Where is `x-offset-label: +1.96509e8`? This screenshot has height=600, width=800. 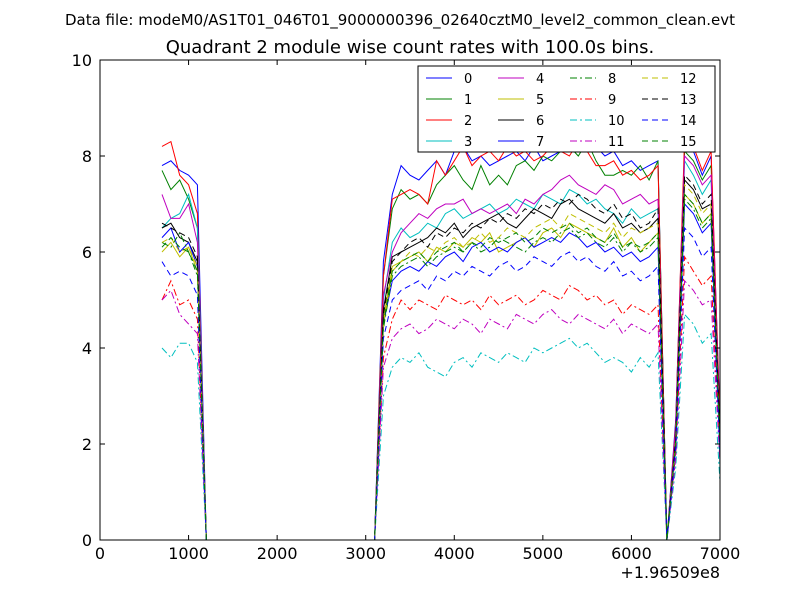
x-offset-label: +1.96509e8 is located at coordinates (670, 572).